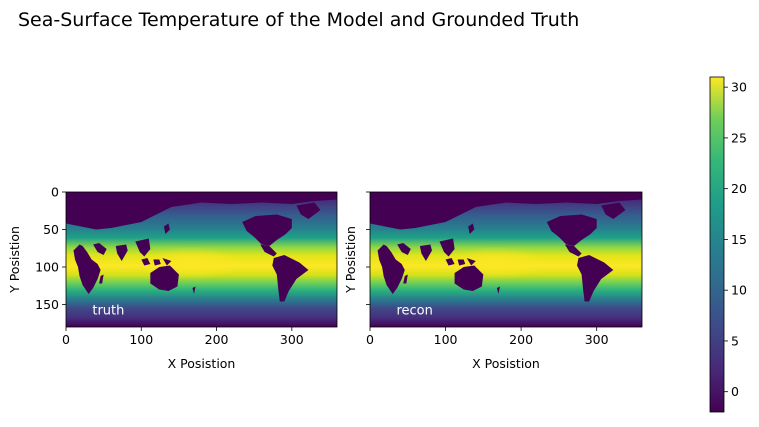 The width and height of the screenshot is (759, 427). Describe the element at coordinates (739, 188) in the screenshot. I see `colorbar-tick-label: 20` at that location.